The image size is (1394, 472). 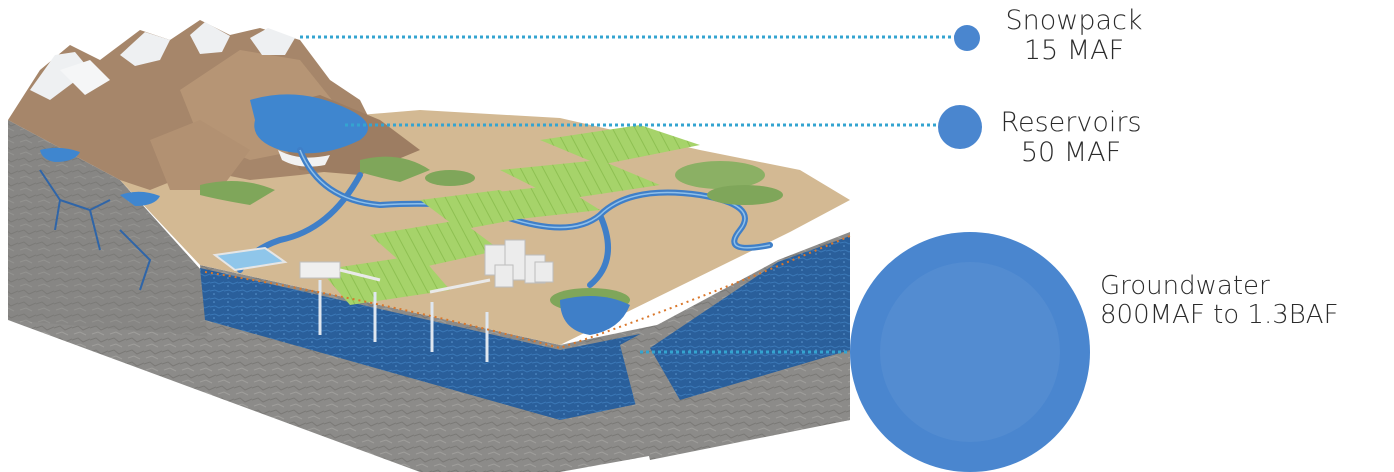 What do you see at coordinates (1074, 20) in the screenshot?
I see `snowpack-name: Snowpack` at bounding box center [1074, 20].